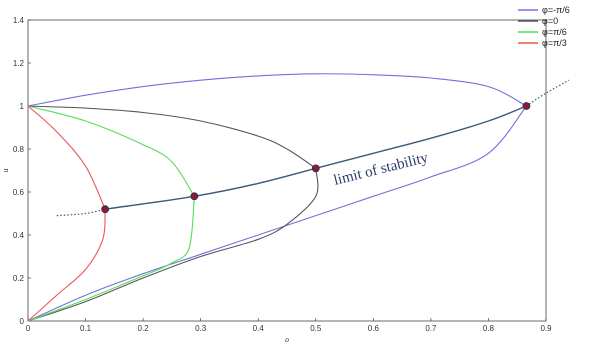 This screenshot has height=342, width=598. What do you see at coordinates (66, 265) in the screenshot?
I see `series-4-lower-branch` at bounding box center [66, 265].